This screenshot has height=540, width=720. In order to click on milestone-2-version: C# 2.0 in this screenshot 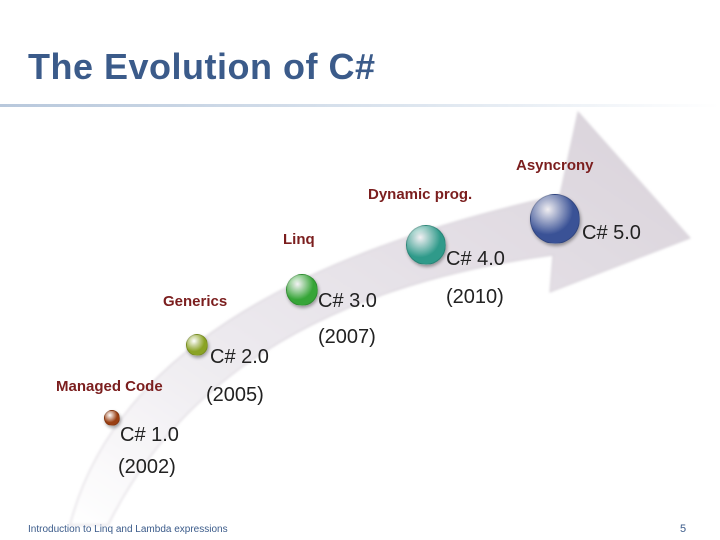, I will do `click(239, 357)`.